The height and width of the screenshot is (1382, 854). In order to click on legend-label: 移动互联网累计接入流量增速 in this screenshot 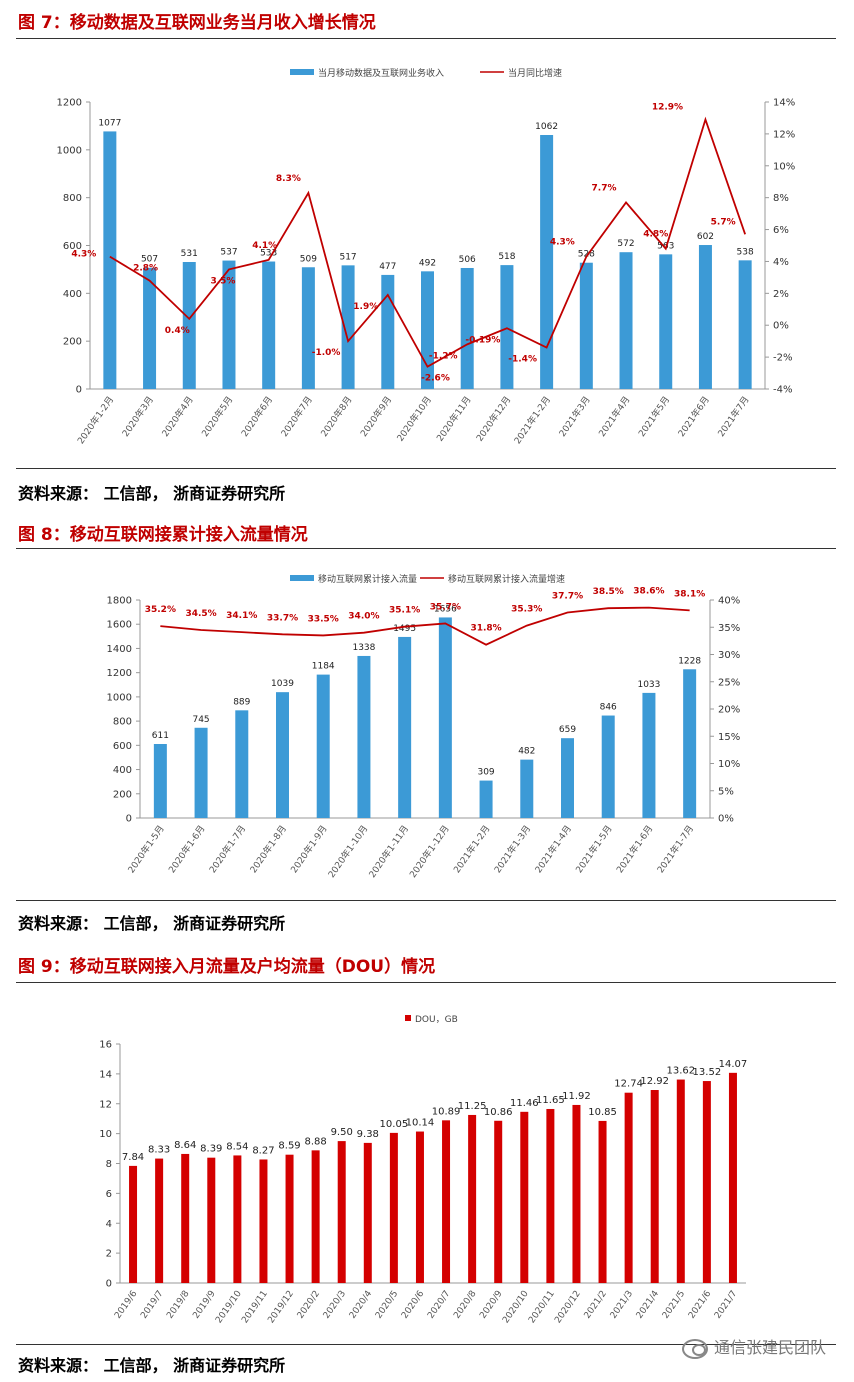, I will do `click(506, 579)`.